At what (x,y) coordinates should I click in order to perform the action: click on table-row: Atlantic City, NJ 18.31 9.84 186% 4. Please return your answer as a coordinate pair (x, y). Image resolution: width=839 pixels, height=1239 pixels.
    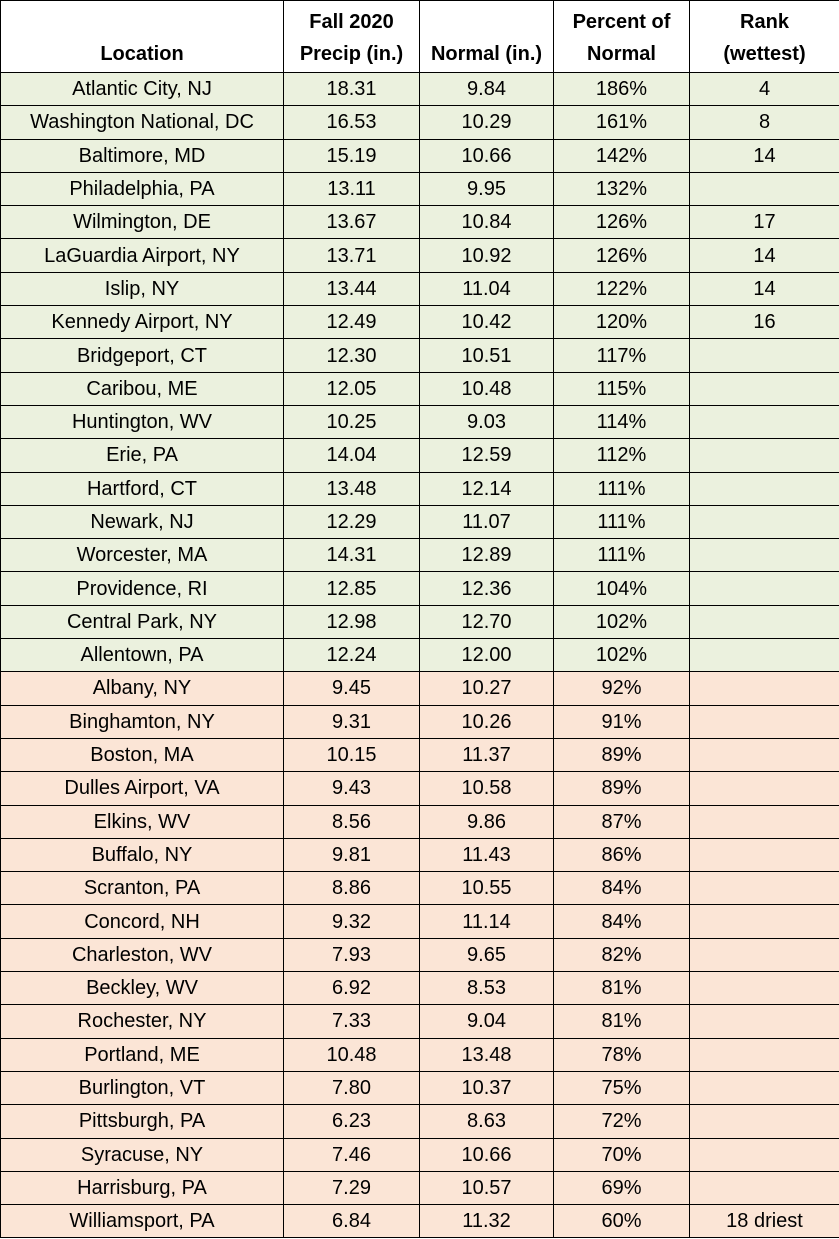
    Looking at the image, I should click on (419, 89).